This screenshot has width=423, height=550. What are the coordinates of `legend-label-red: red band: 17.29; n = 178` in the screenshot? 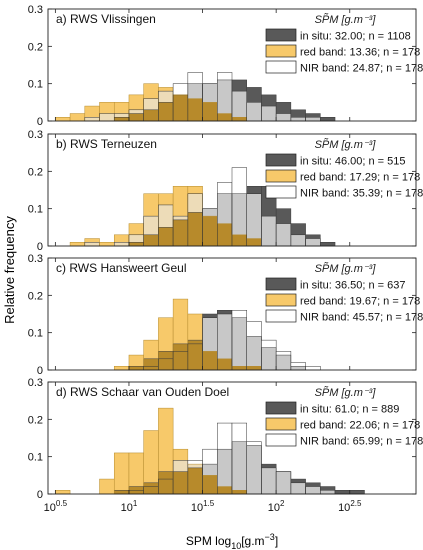 It's located at (360, 178).